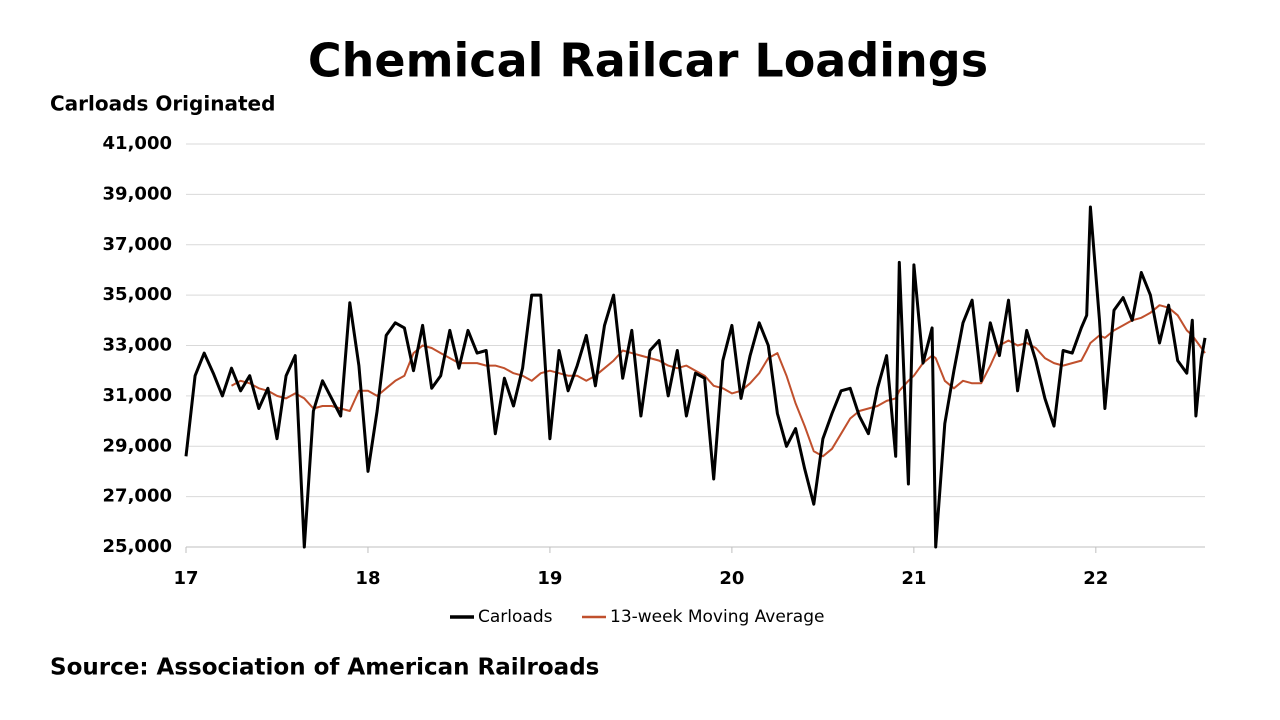 This screenshot has height=720, width=1280. Describe the element at coordinates (185, 578) in the screenshot. I see `x-tick-label: 17` at that location.